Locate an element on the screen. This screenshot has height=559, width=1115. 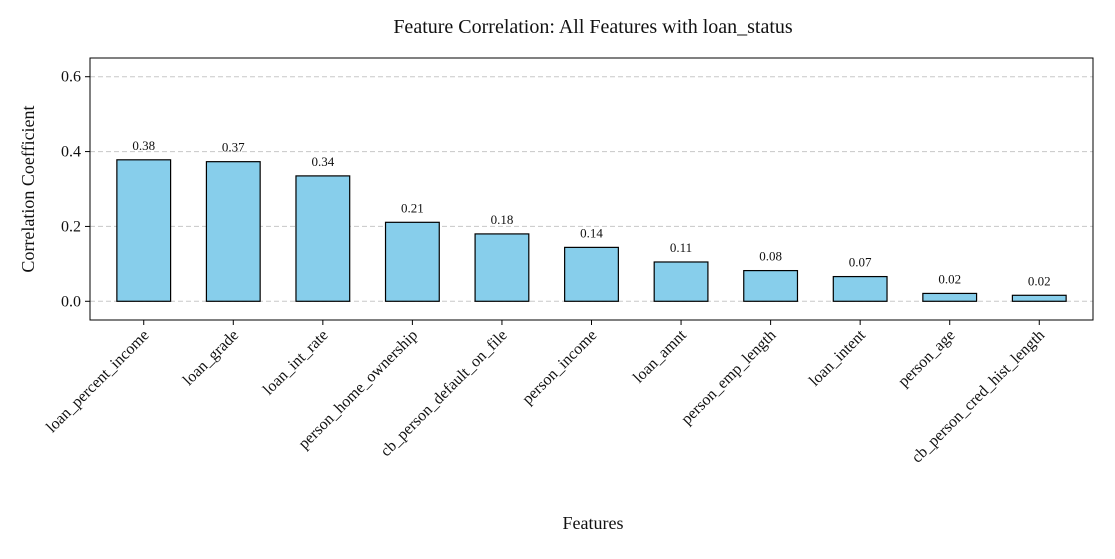
bar-value-label: 0.37 is located at coordinates (233, 147).